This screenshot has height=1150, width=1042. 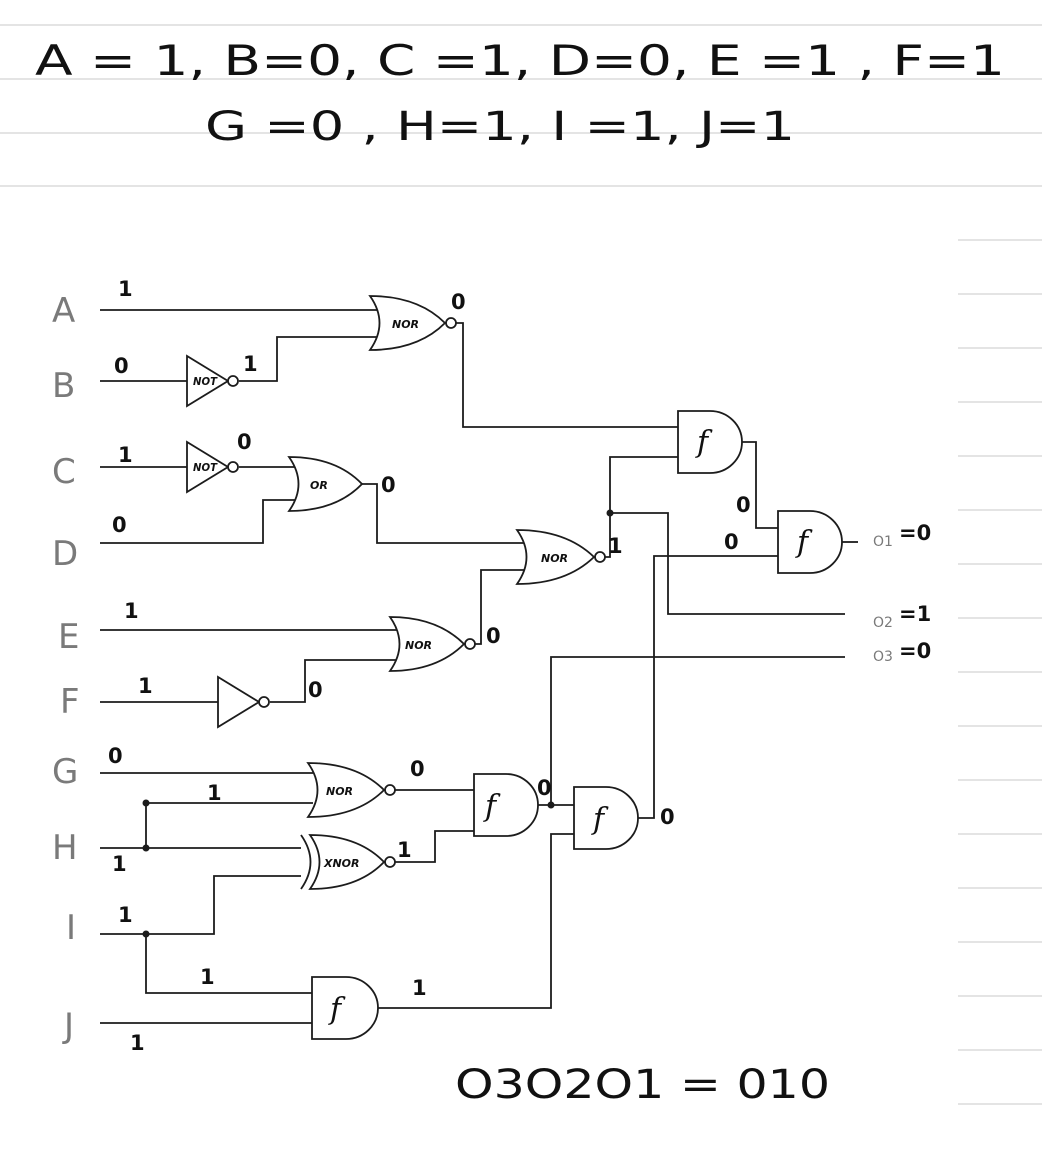 I want to click on input-label-d: D, so click(x=65, y=554).